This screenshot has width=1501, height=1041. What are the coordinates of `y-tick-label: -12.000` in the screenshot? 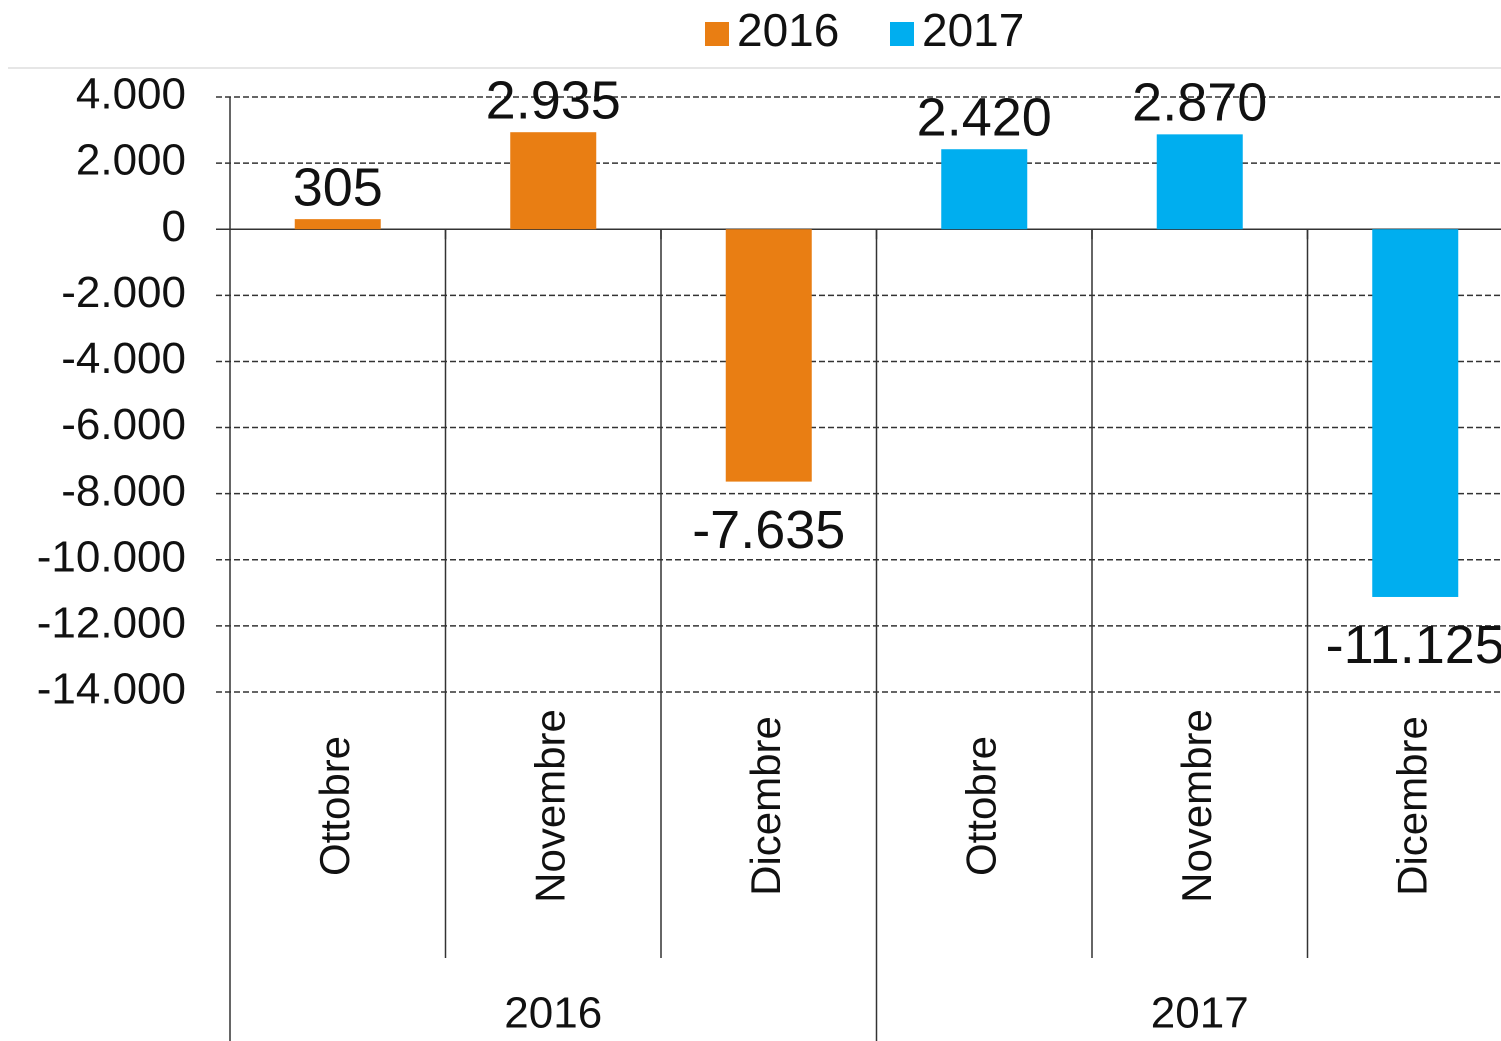 It's located at (111, 623).